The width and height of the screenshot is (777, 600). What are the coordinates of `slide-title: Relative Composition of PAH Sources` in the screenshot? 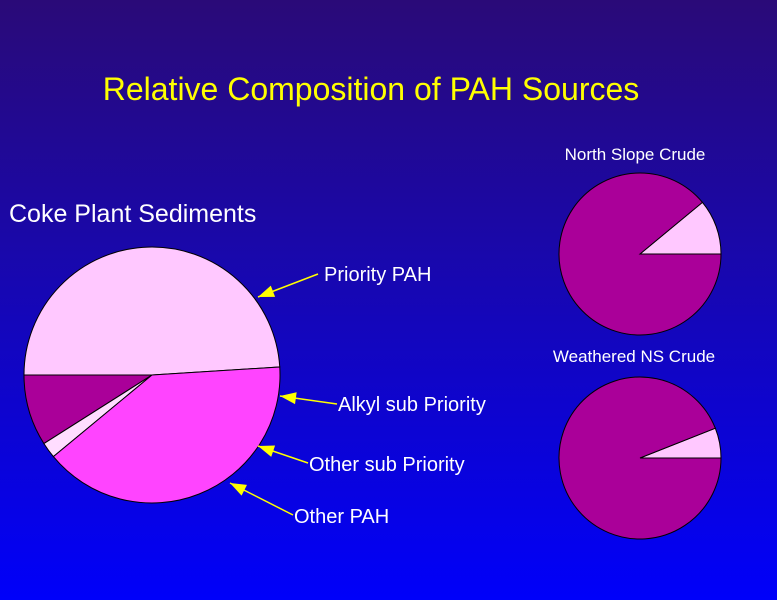 It's located at (371, 89).